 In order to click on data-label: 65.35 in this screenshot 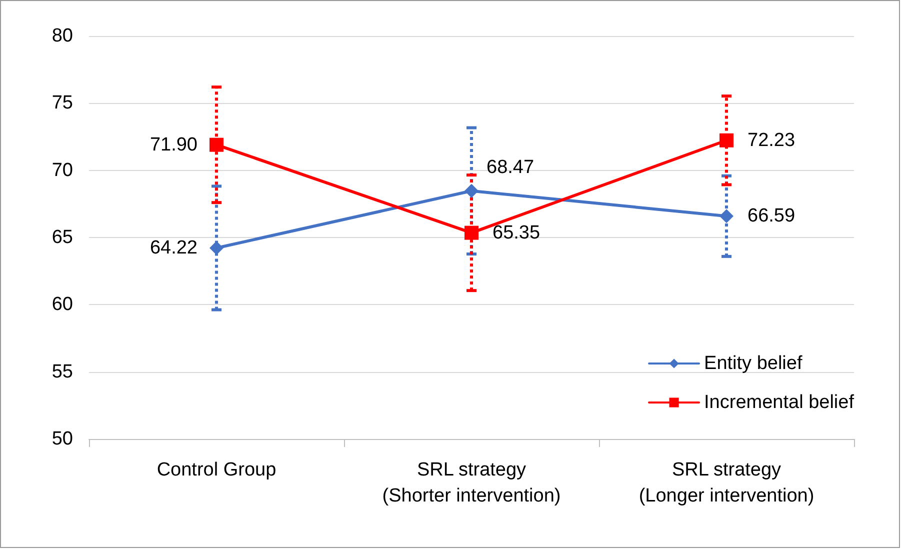, I will do `click(516, 233)`.